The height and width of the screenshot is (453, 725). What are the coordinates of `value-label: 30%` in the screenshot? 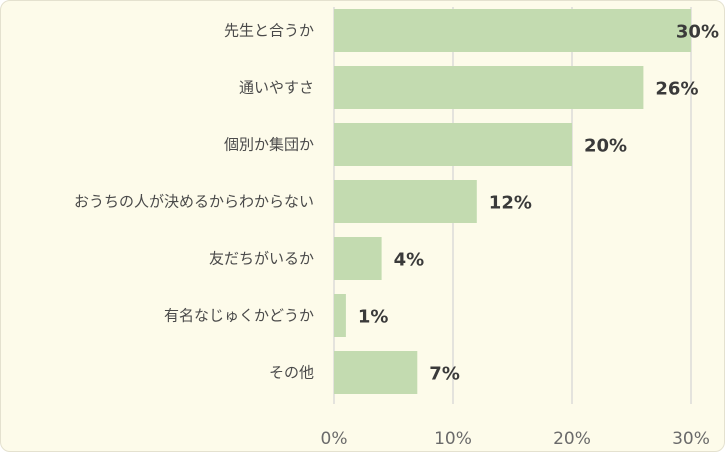 It's located at (697, 32).